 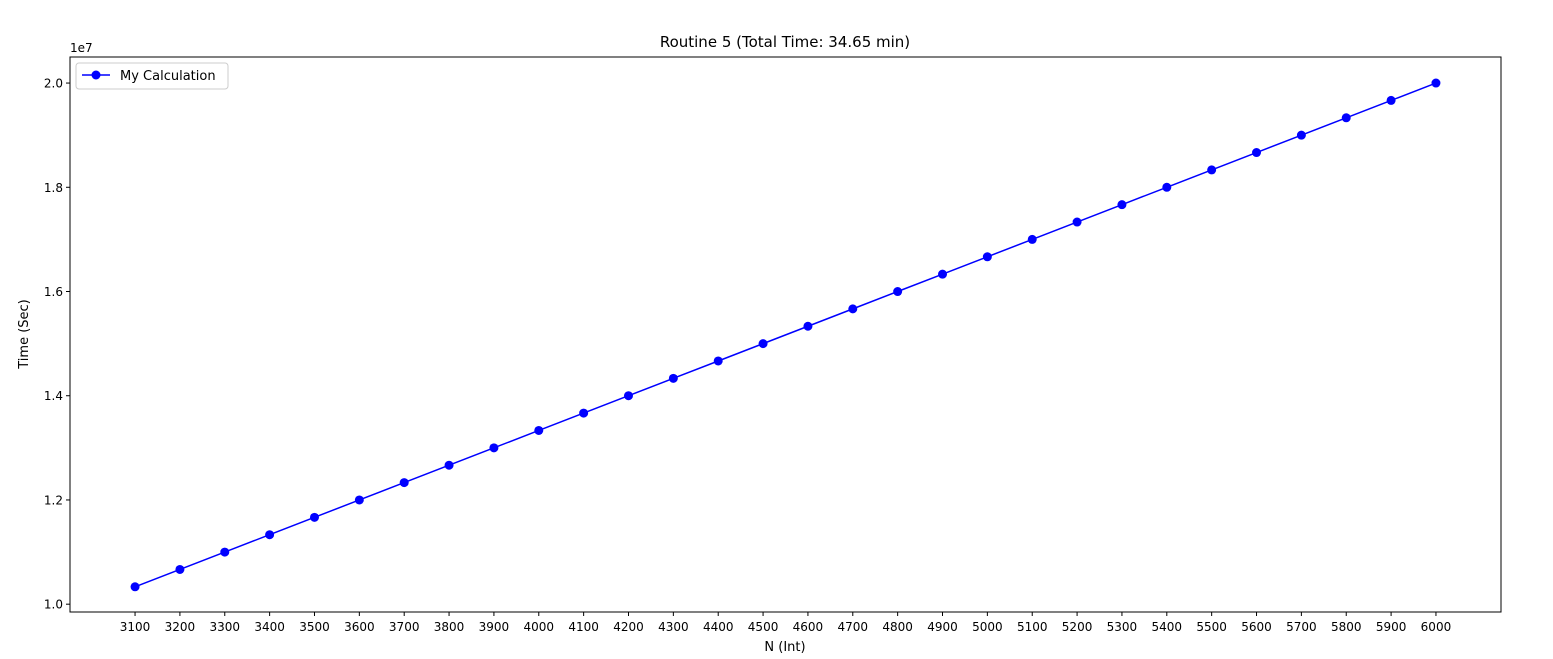 I want to click on y-tick-label: 1.6, so click(x=53, y=292).